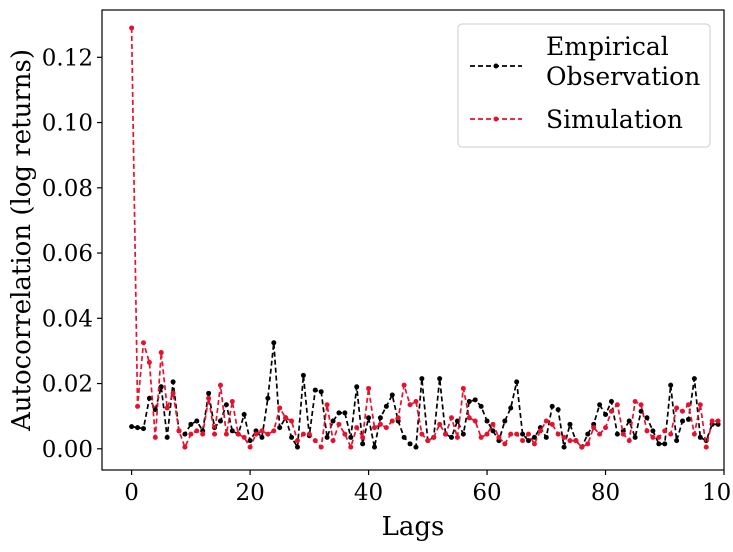 The width and height of the screenshot is (733, 552). What do you see at coordinates (486, 493) in the screenshot?
I see `x-tick-label: 60` at bounding box center [486, 493].